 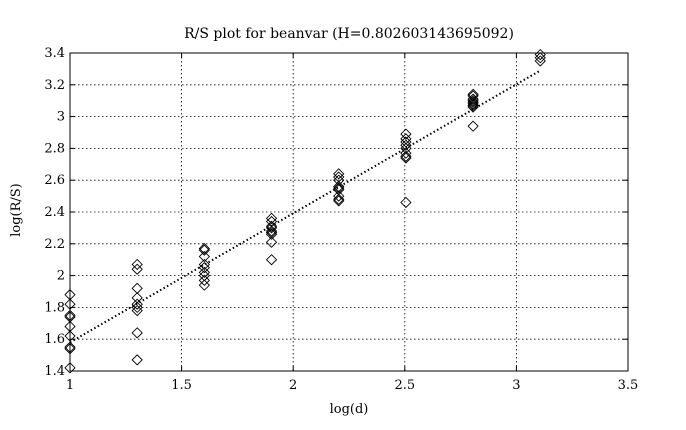 What do you see at coordinates (70, 385) in the screenshot?
I see `x-tick-label: 1` at bounding box center [70, 385].